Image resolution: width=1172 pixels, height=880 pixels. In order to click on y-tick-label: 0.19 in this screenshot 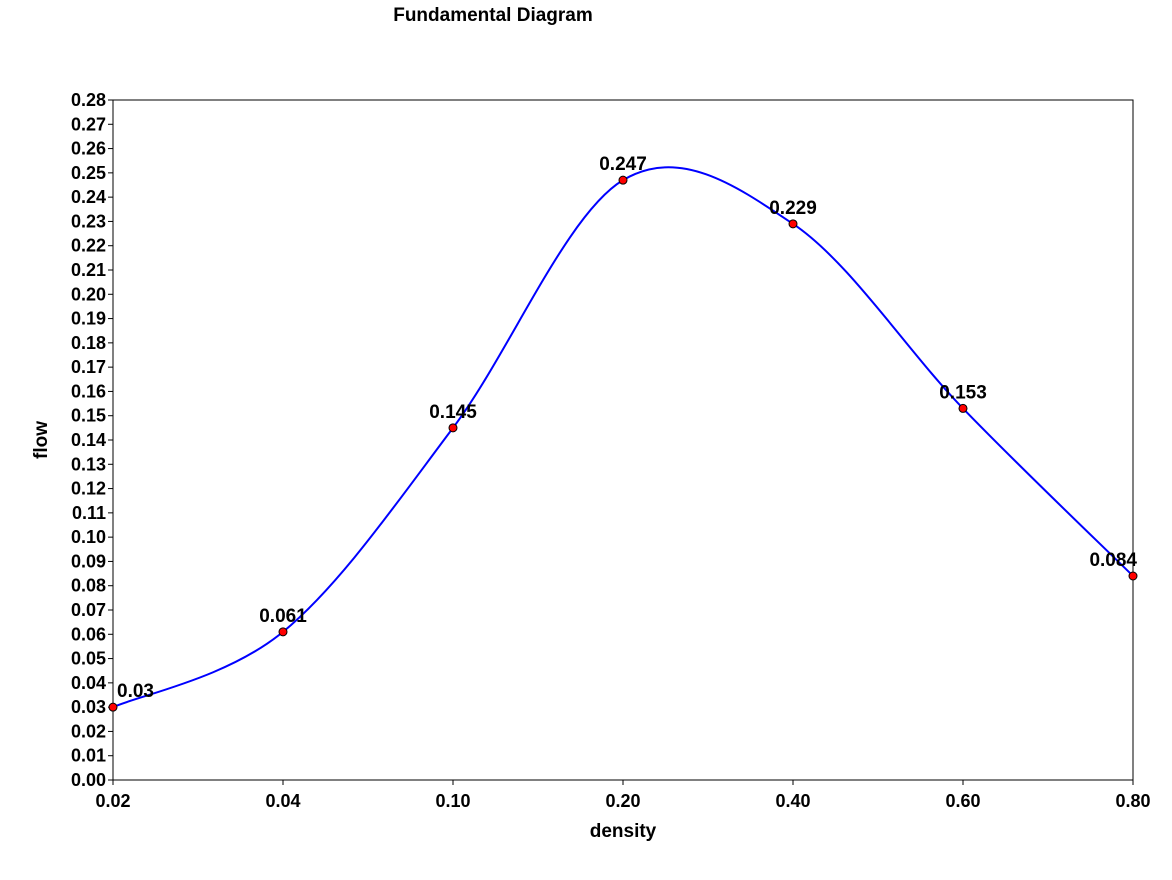, I will do `click(88, 319)`.